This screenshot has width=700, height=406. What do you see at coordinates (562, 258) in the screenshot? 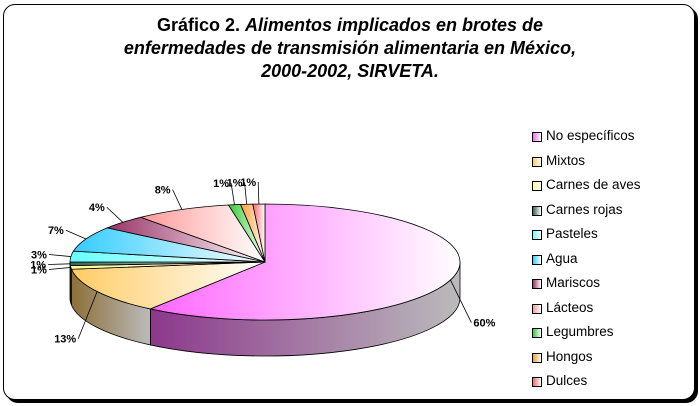
I see `legend-label: Agua` at bounding box center [562, 258].